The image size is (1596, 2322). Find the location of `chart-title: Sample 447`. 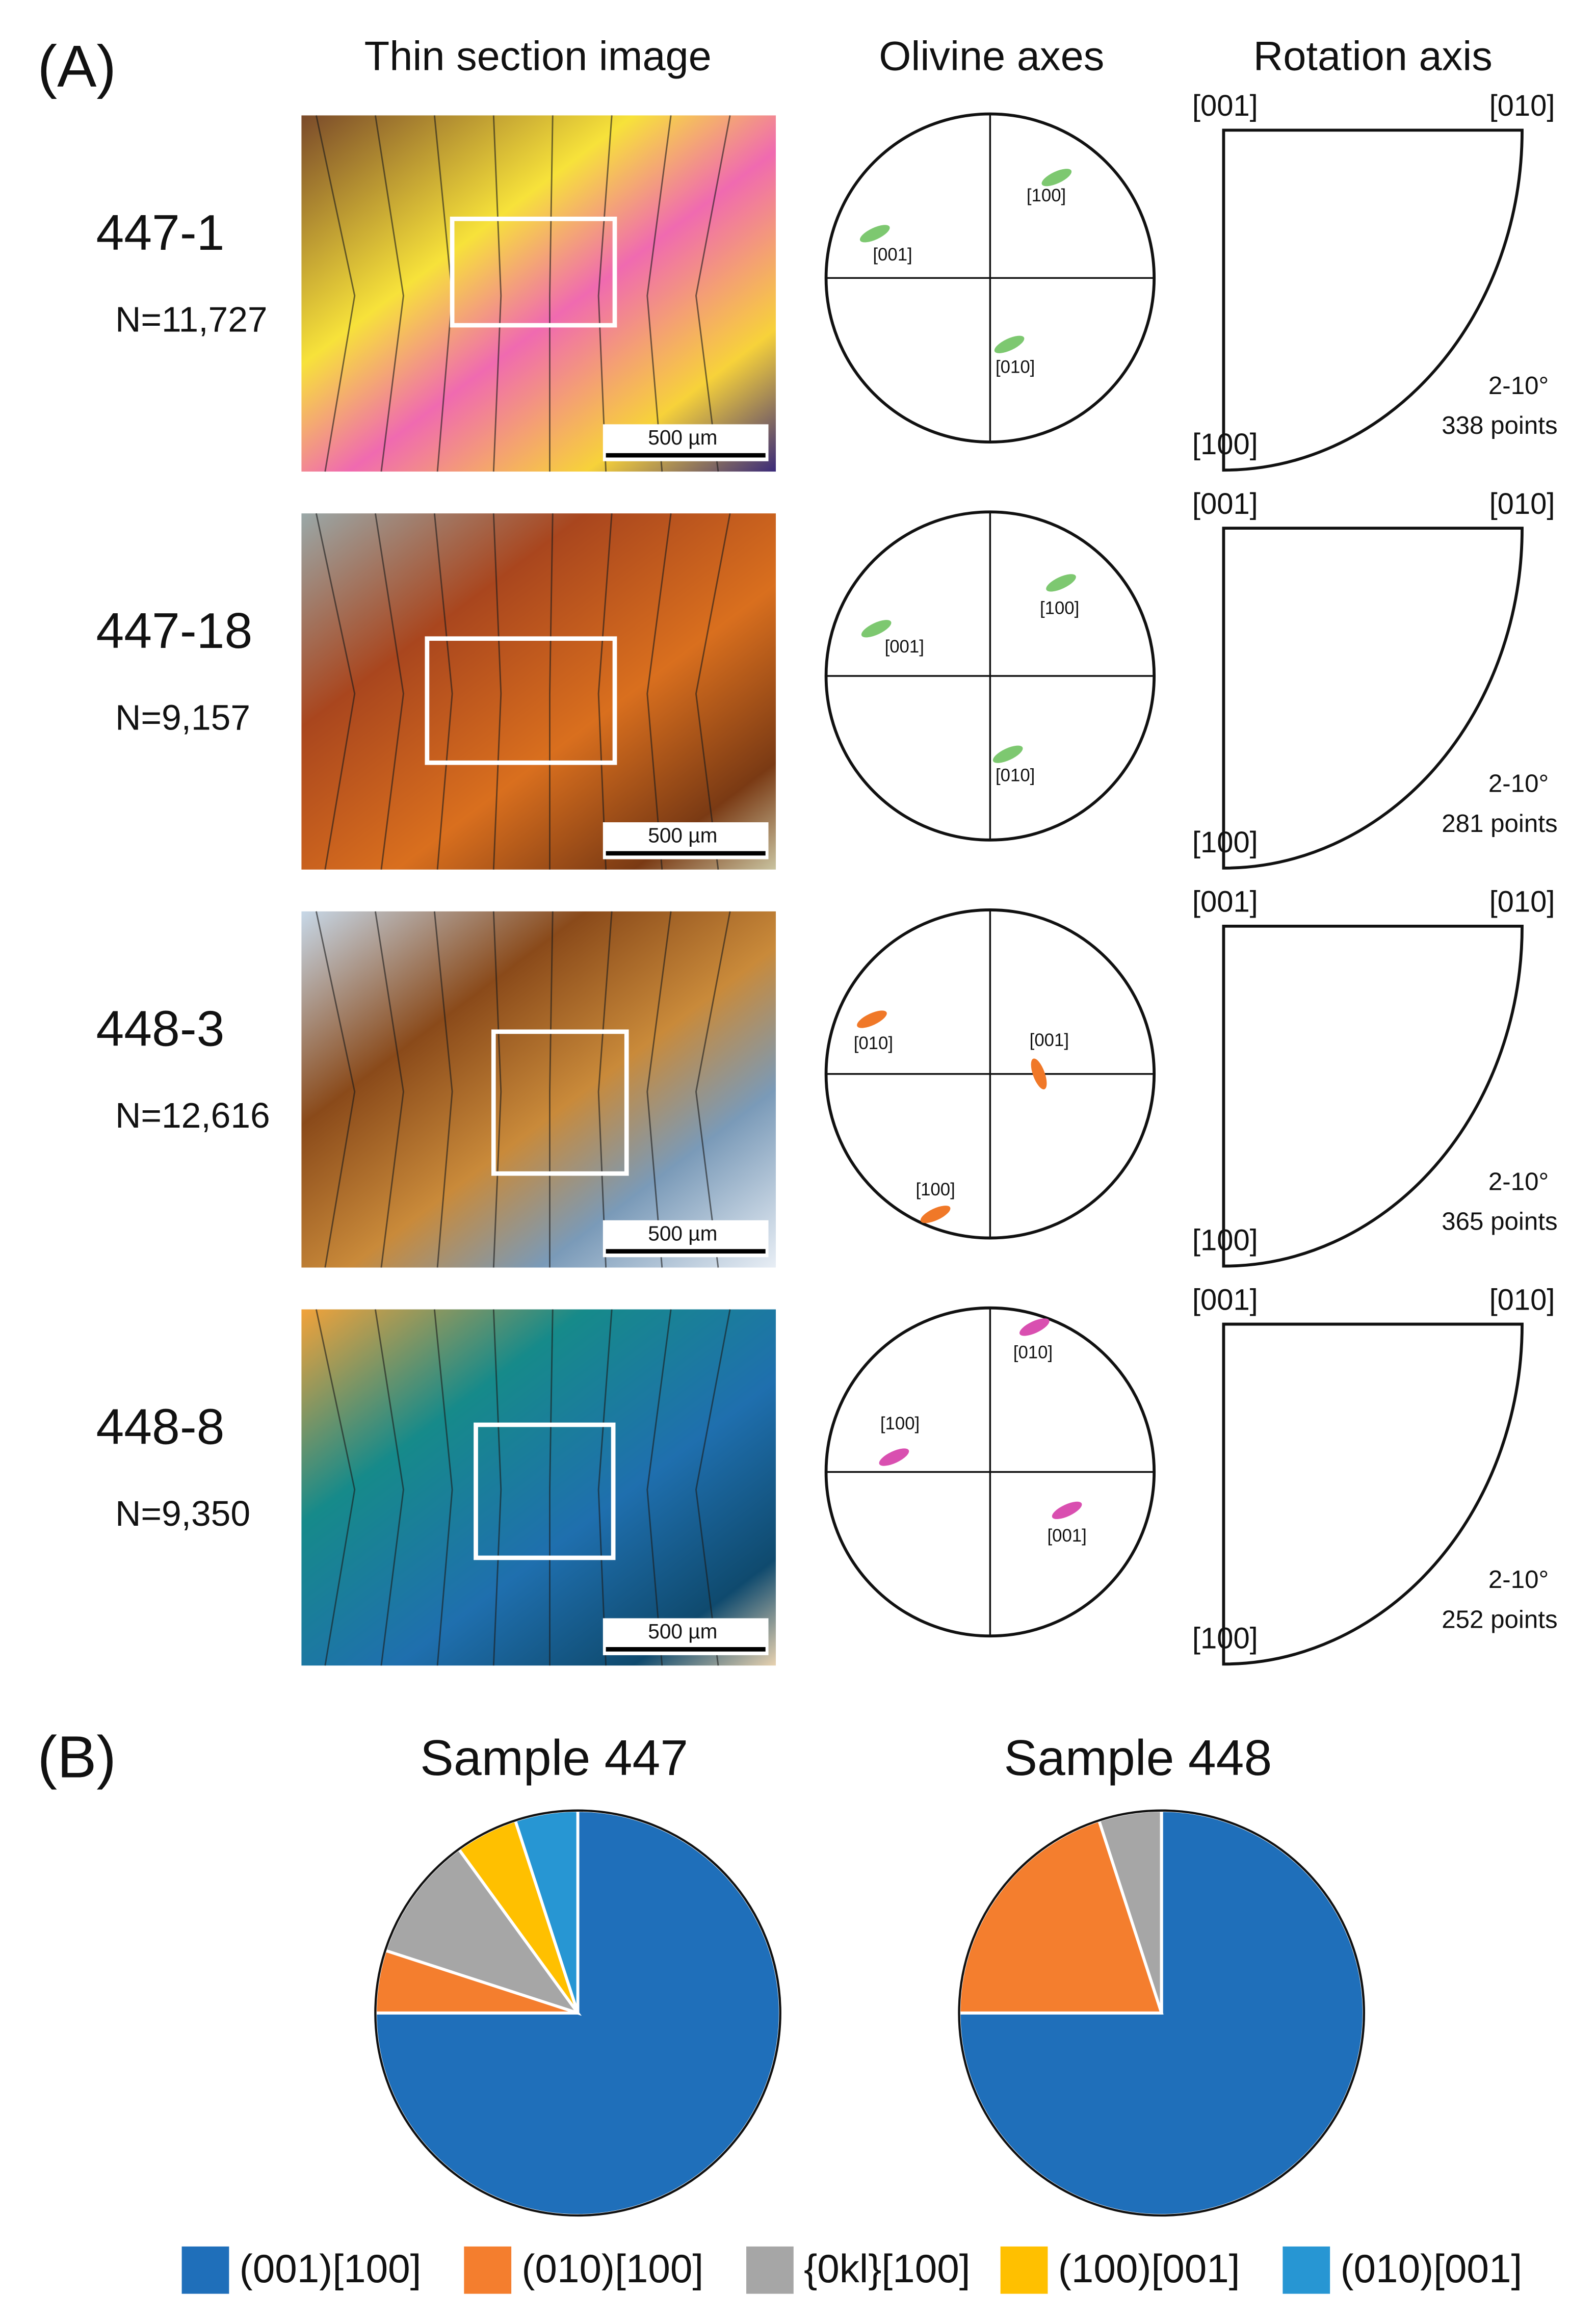

chart-title: Sample 447 is located at coordinates (554, 1758).